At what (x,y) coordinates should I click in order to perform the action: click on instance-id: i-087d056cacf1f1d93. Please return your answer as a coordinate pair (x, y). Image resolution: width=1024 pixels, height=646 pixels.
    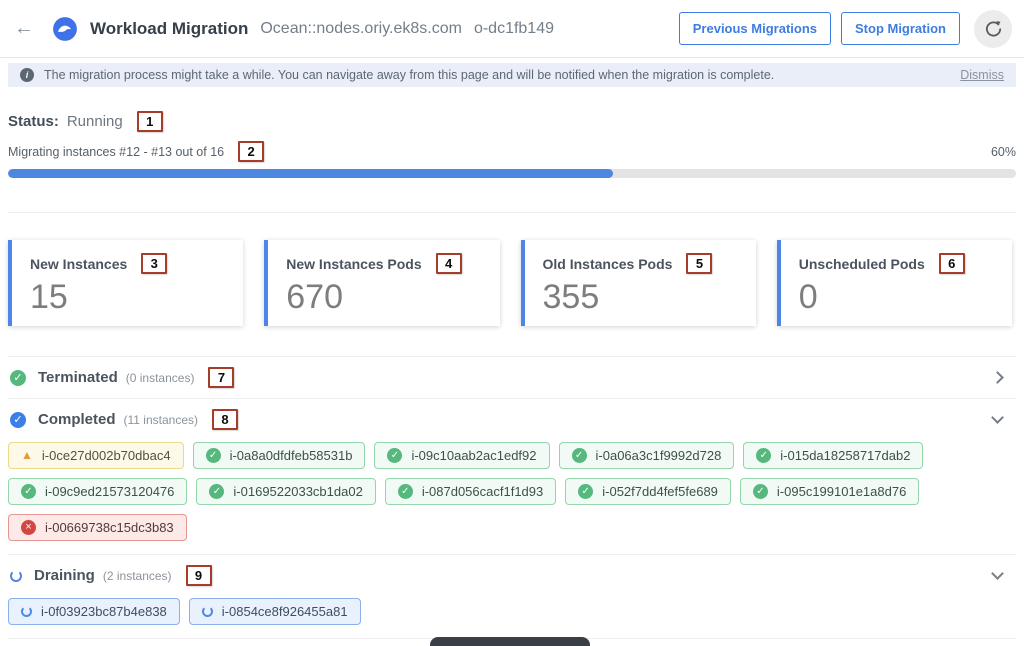
    Looking at the image, I should click on (482, 491).